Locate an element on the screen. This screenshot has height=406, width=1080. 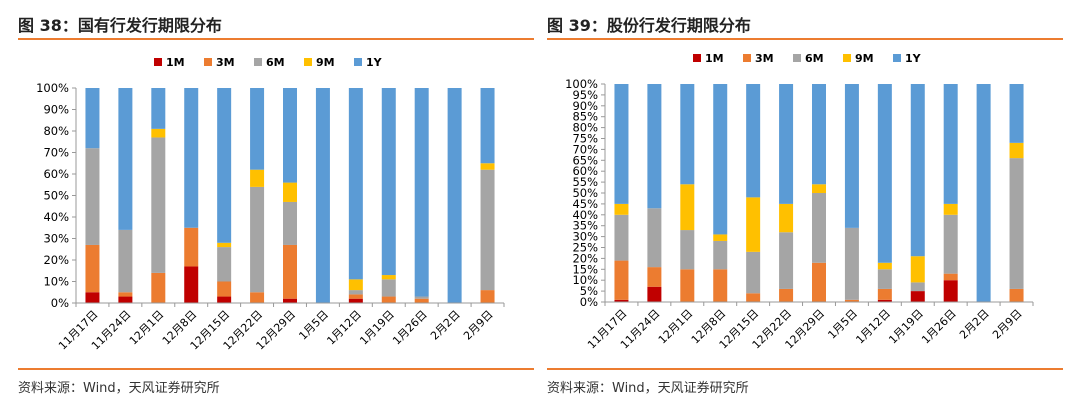
y-tick-label: 90% is located at coordinates (585, 106).